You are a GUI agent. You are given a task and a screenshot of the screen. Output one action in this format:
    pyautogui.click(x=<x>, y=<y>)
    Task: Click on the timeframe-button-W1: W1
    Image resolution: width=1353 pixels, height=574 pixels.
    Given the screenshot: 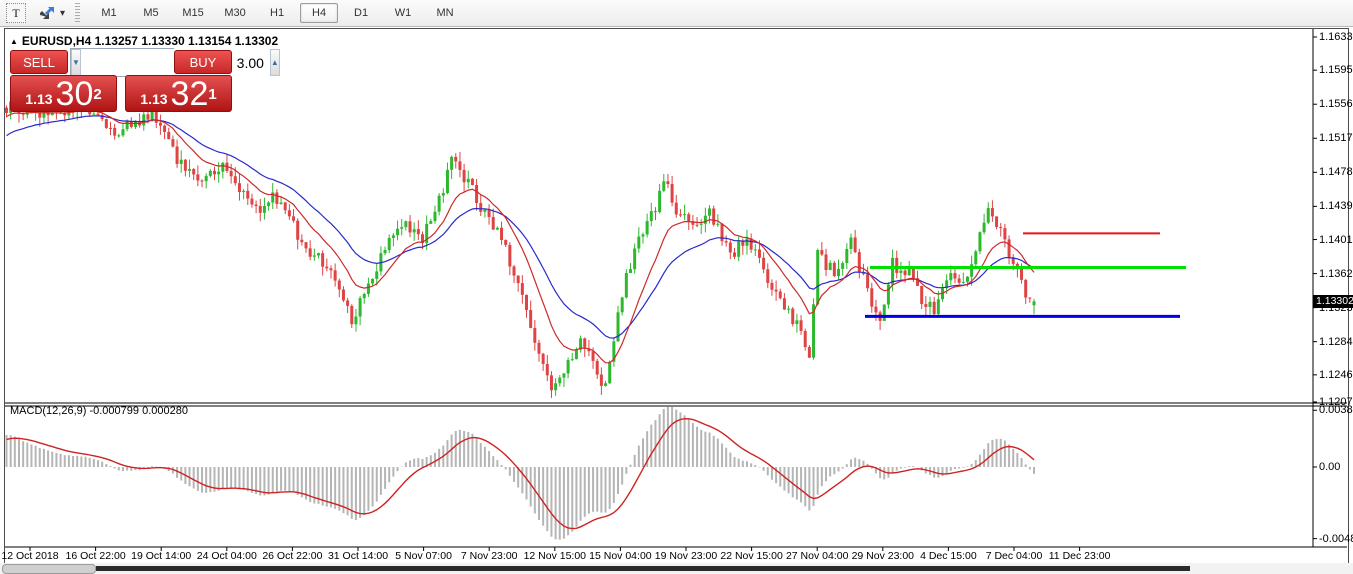 What is the action you would take?
    pyautogui.click(x=403, y=13)
    